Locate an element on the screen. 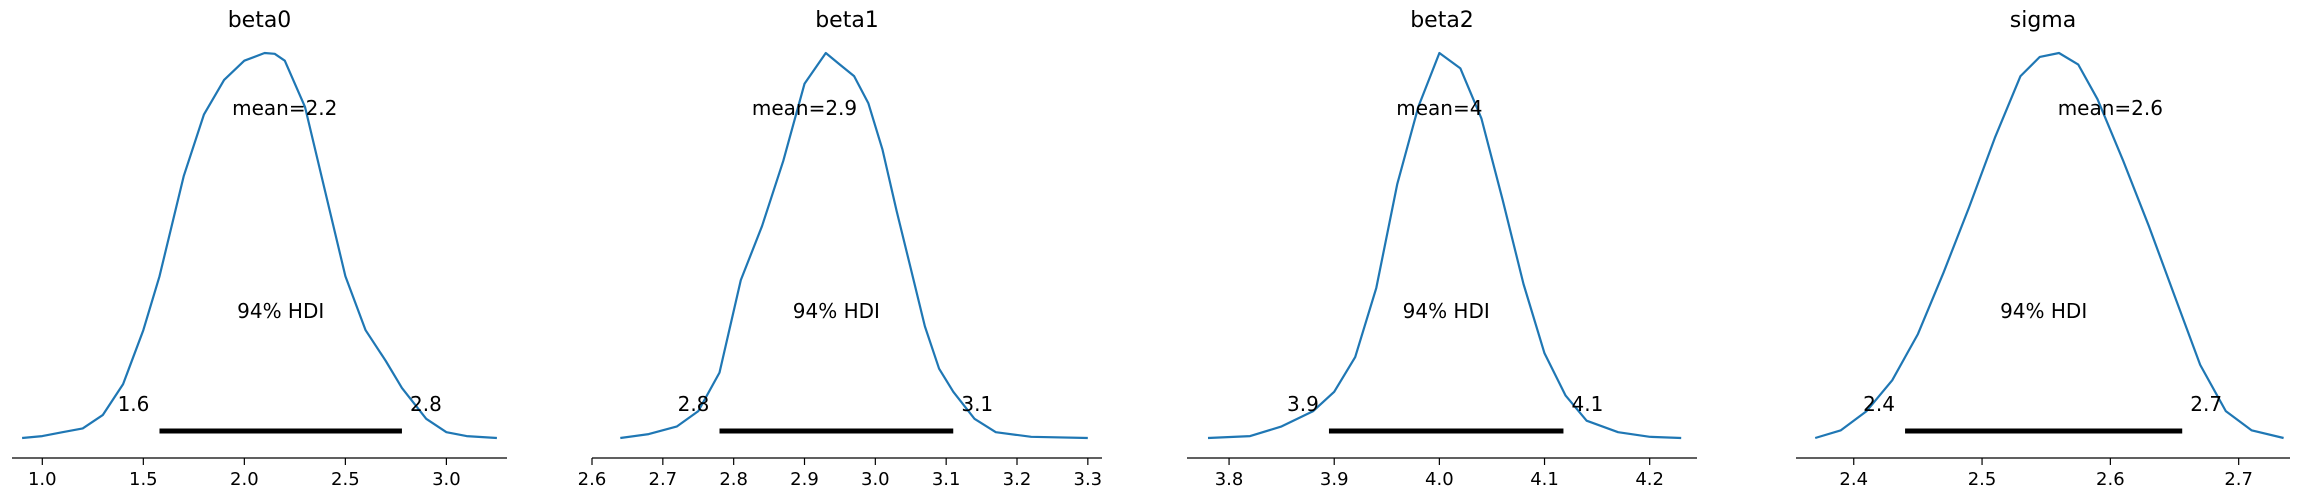 The height and width of the screenshot is (497, 2301). x-tick-label: 2.0 is located at coordinates (244, 479).